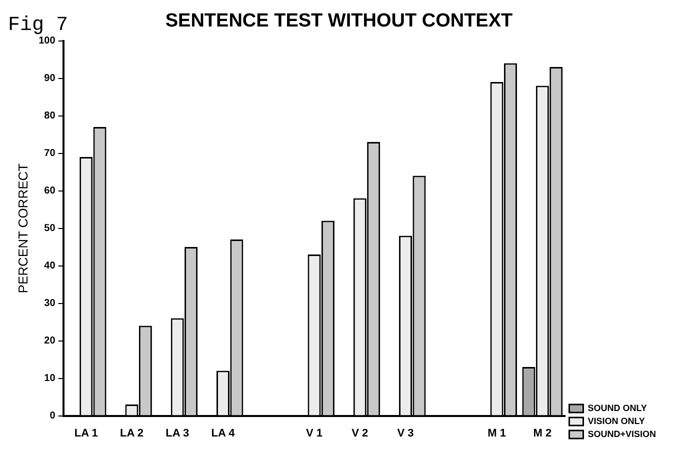 This screenshot has width=682, height=455. I want to click on y-tick-label: 0, so click(53, 416).